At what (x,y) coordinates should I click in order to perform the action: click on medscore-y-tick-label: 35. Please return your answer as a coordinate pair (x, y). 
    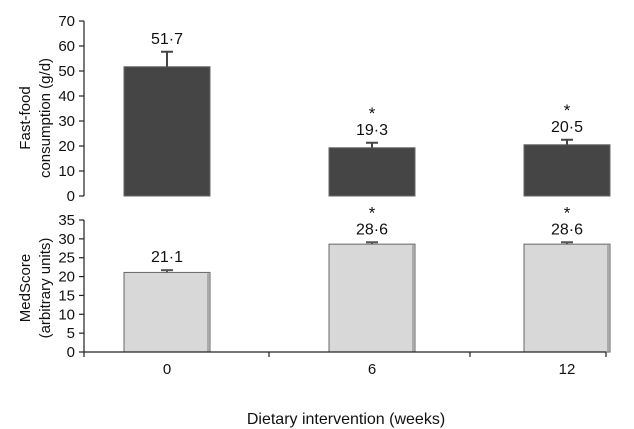
    Looking at the image, I should click on (66, 220).